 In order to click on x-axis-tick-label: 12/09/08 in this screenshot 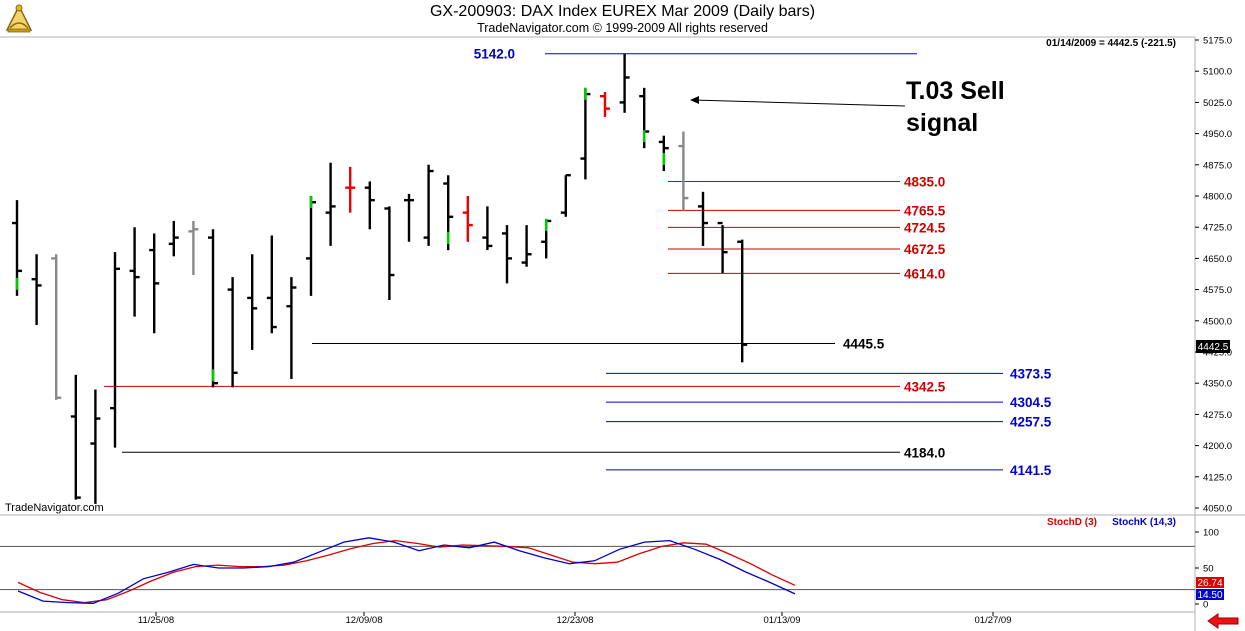, I will do `click(364, 620)`.